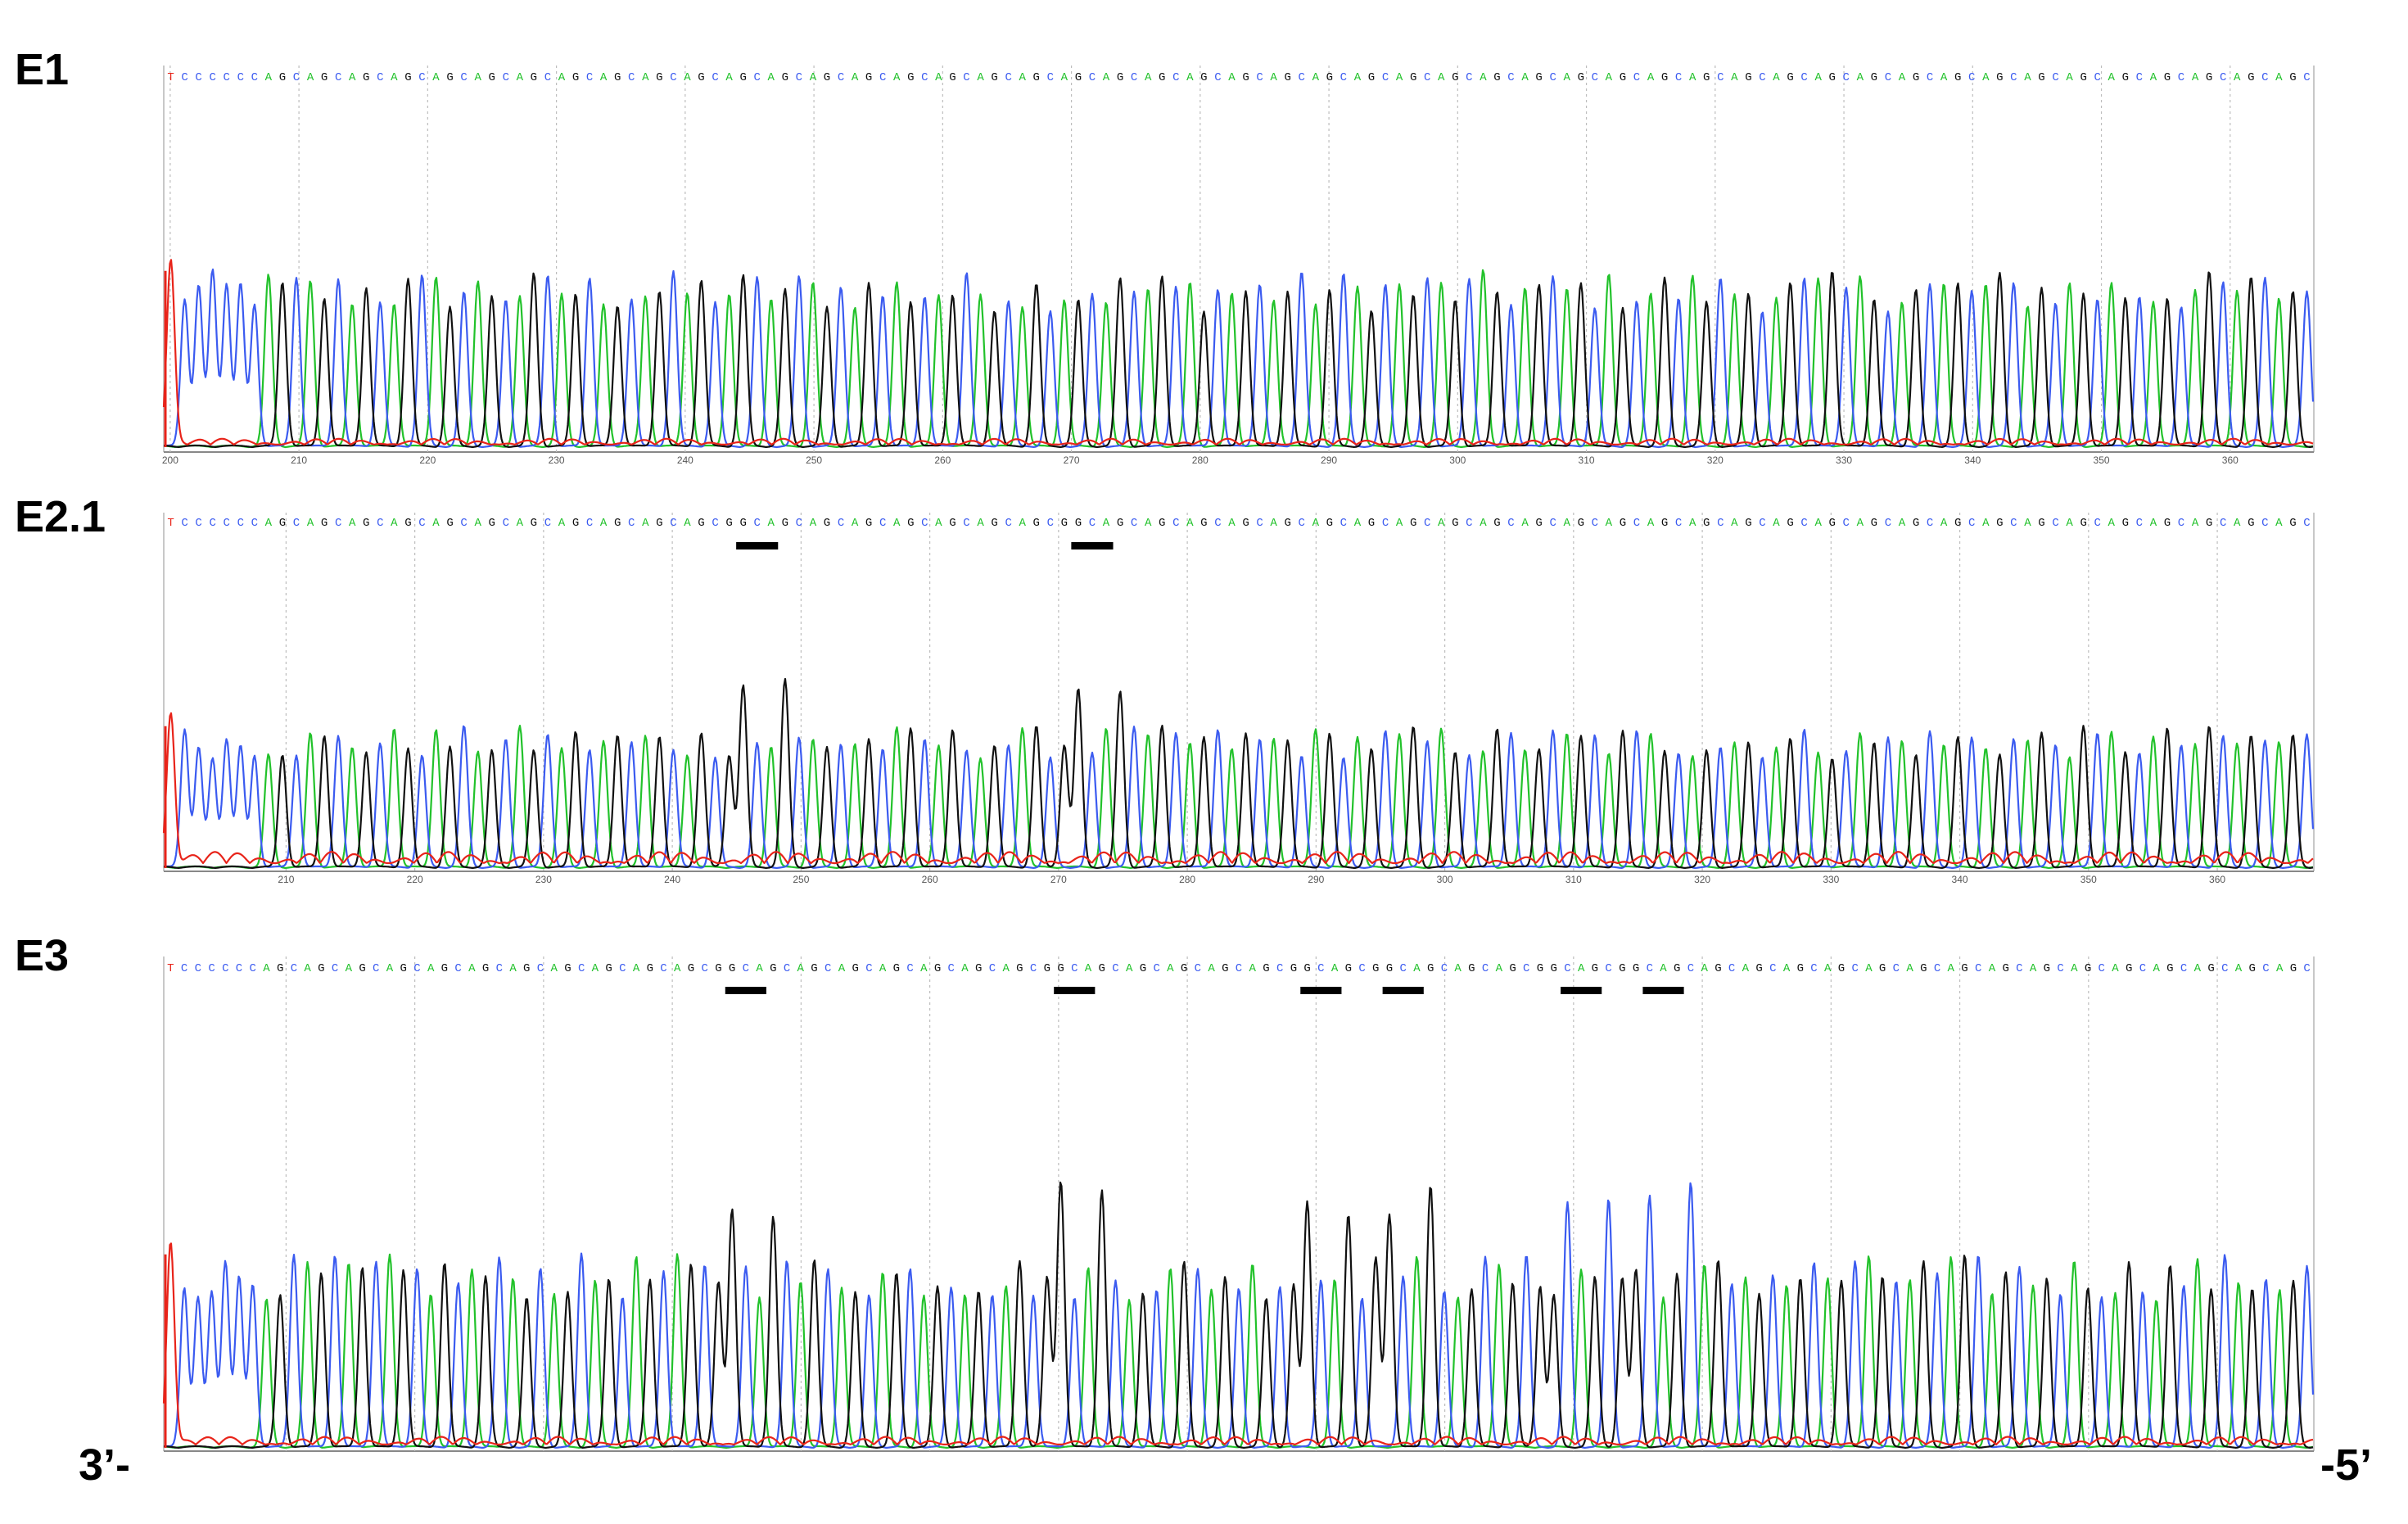  What do you see at coordinates (1075, 990) in the screenshot?
I see `mutation-bar` at bounding box center [1075, 990].